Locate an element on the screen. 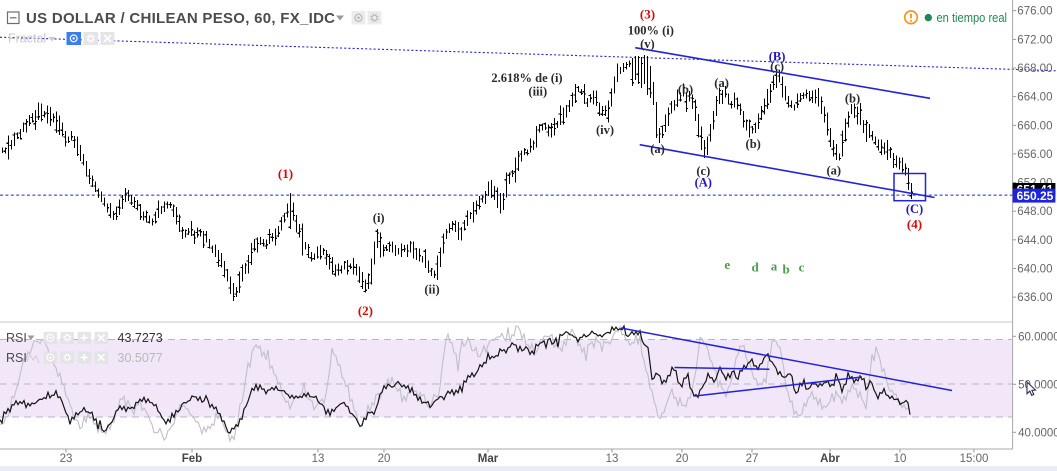 The width and height of the screenshot is (1057, 471). svg-text: 2.618% de (i) is located at coordinates (526, 78).